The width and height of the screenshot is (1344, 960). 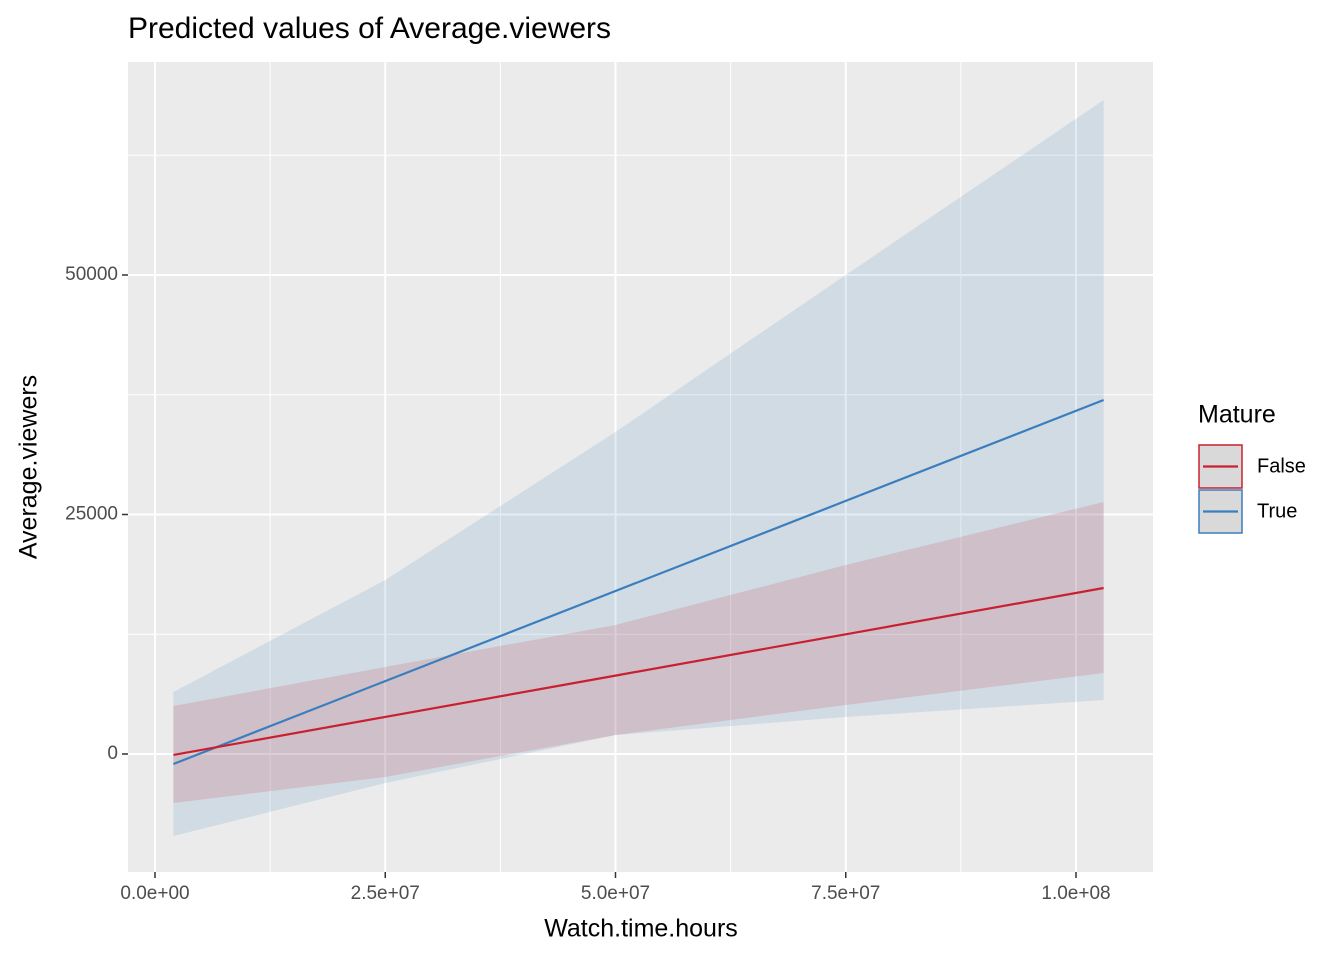 What do you see at coordinates (641, 929) in the screenshot?
I see `x-axis-title: Watch.time.hours` at bounding box center [641, 929].